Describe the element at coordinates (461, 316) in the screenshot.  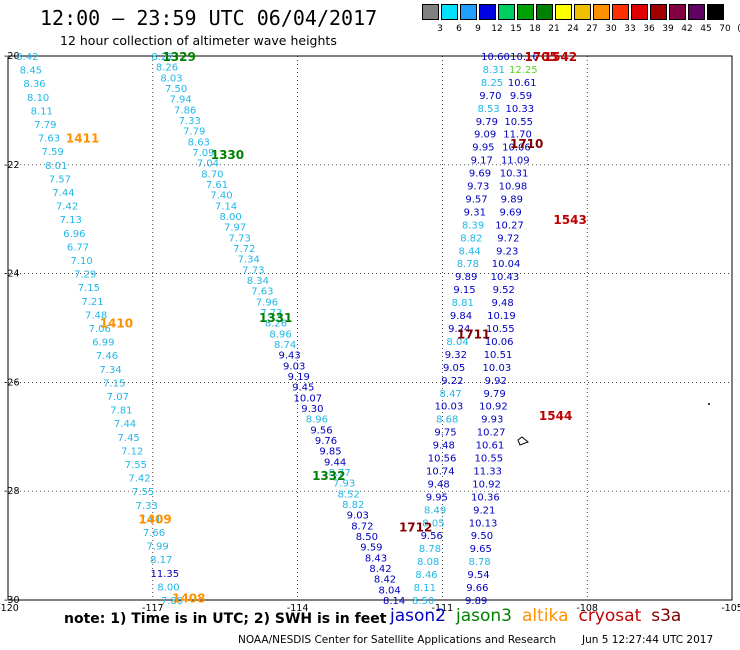
I see `wave-height-value: 9.84` at that location.